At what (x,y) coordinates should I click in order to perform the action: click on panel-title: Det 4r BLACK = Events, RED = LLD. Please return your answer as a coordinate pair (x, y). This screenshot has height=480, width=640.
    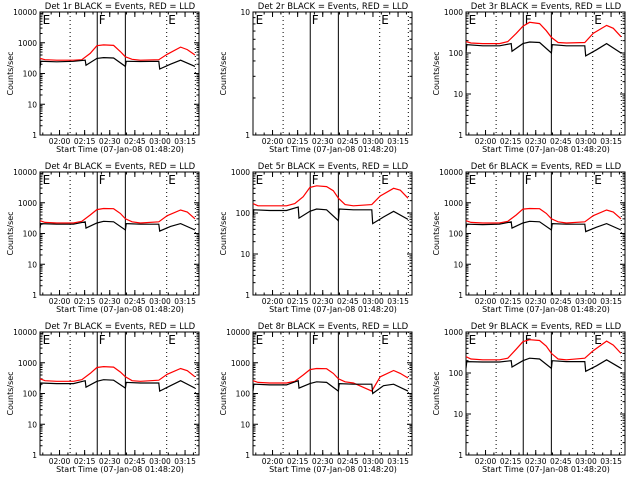
    Looking at the image, I should click on (120, 167).